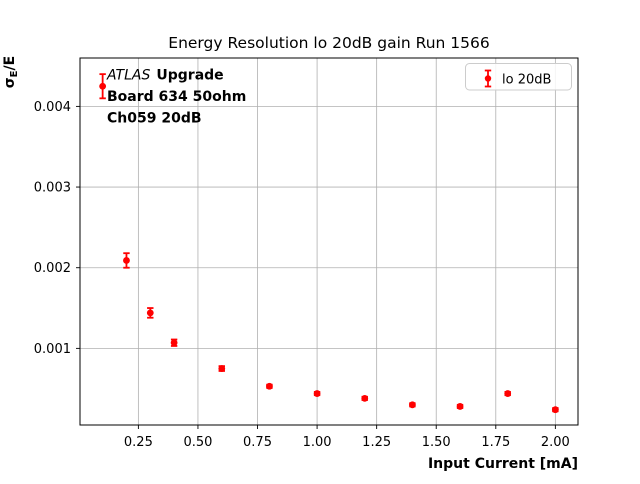 The image size is (640, 484). What do you see at coordinates (257, 442) in the screenshot?
I see `x-tick-label-0.75: 0.75` at bounding box center [257, 442].